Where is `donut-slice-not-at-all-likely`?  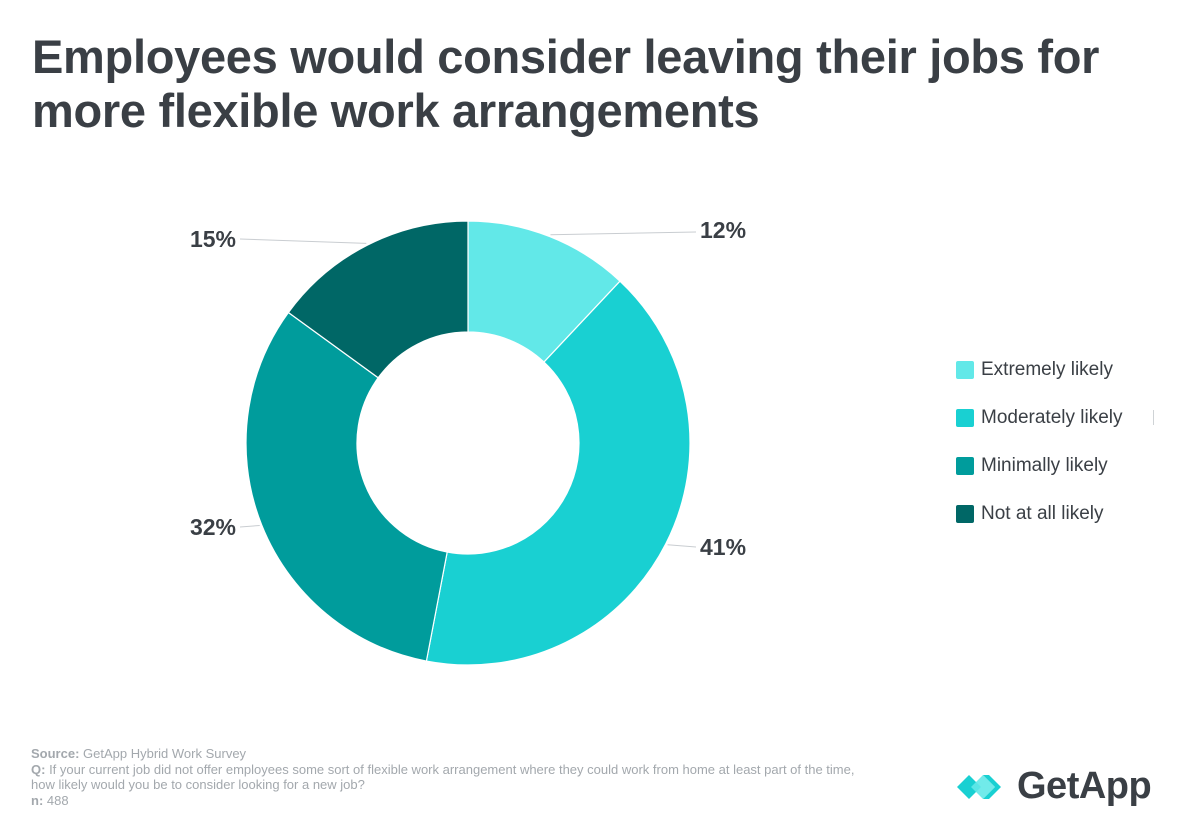 donut-slice-not-at-all-likely is located at coordinates (378, 299).